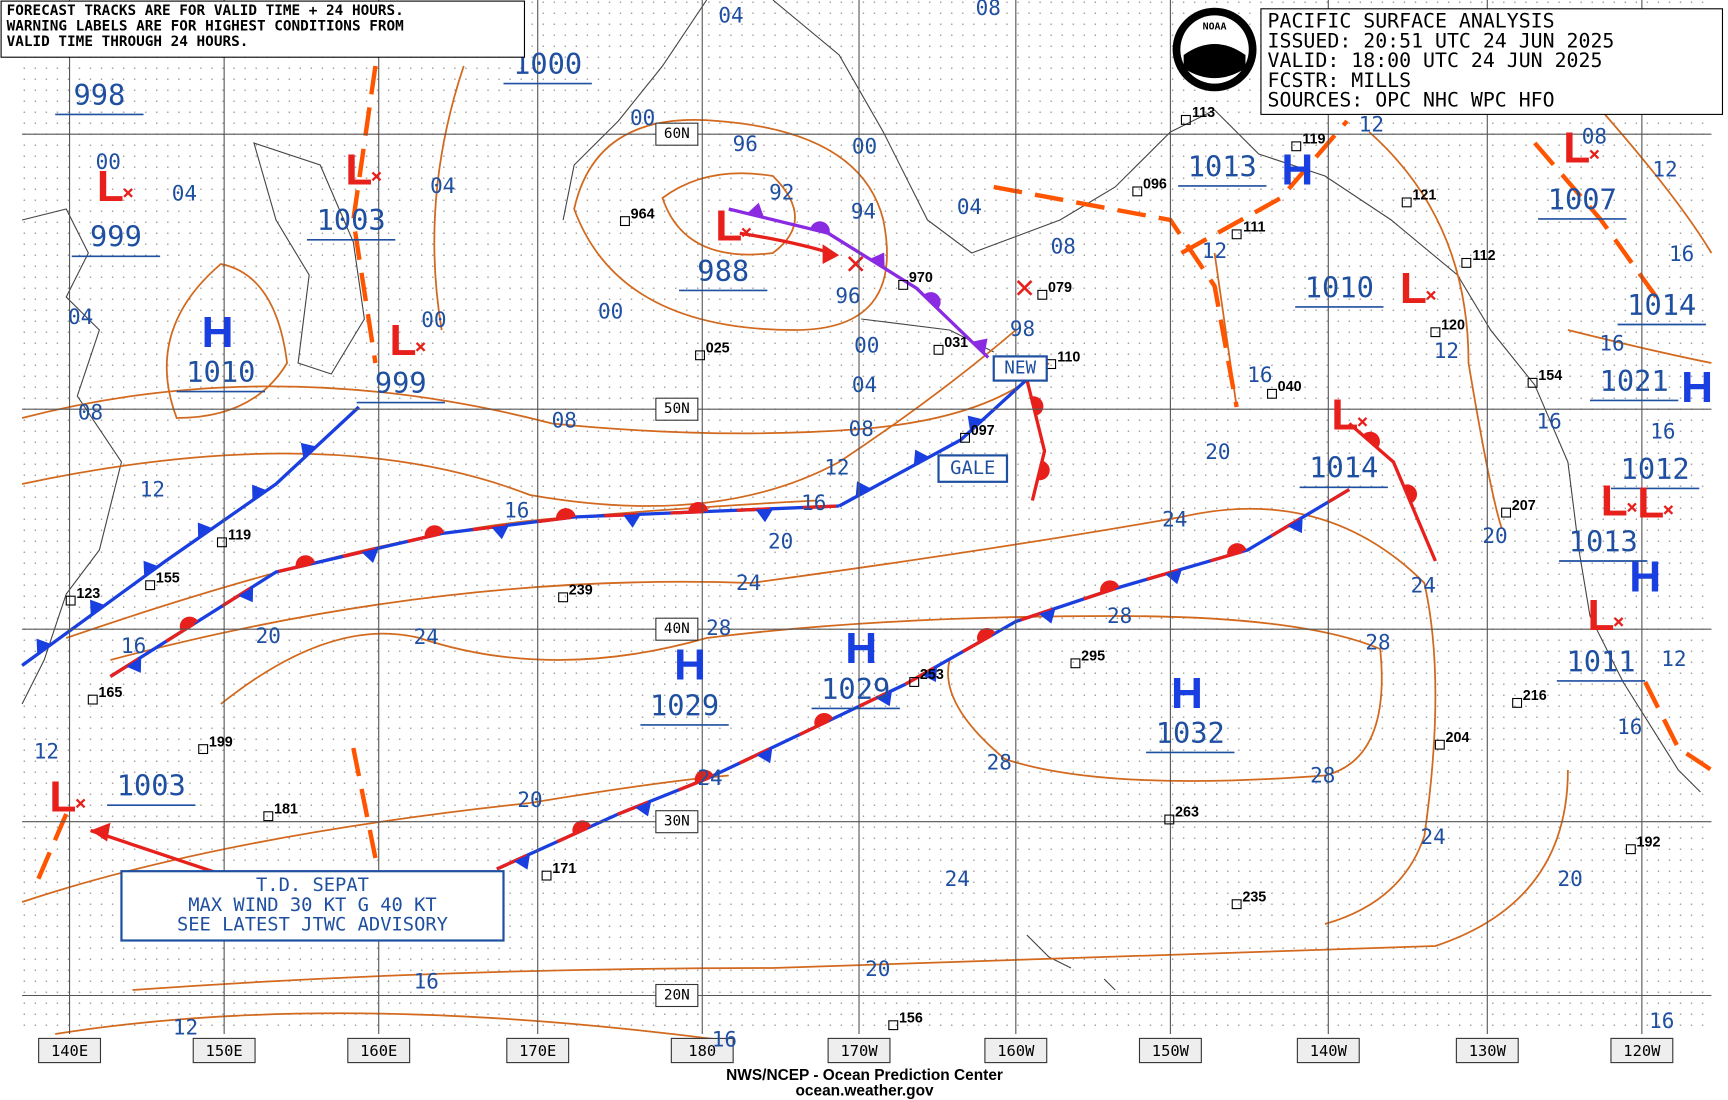 This screenshot has width=1728, height=1100. Describe the element at coordinates (116, 237) in the screenshot. I see `center-pressure: 999` at that location.